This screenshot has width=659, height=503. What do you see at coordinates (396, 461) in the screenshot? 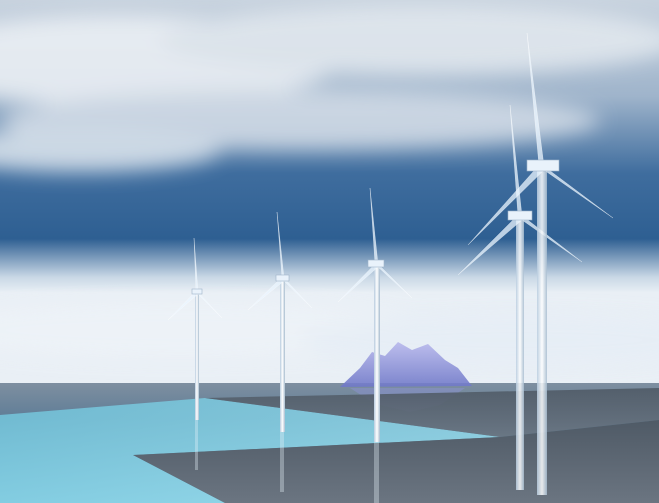
I see `platform` at bounding box center [396, 461].